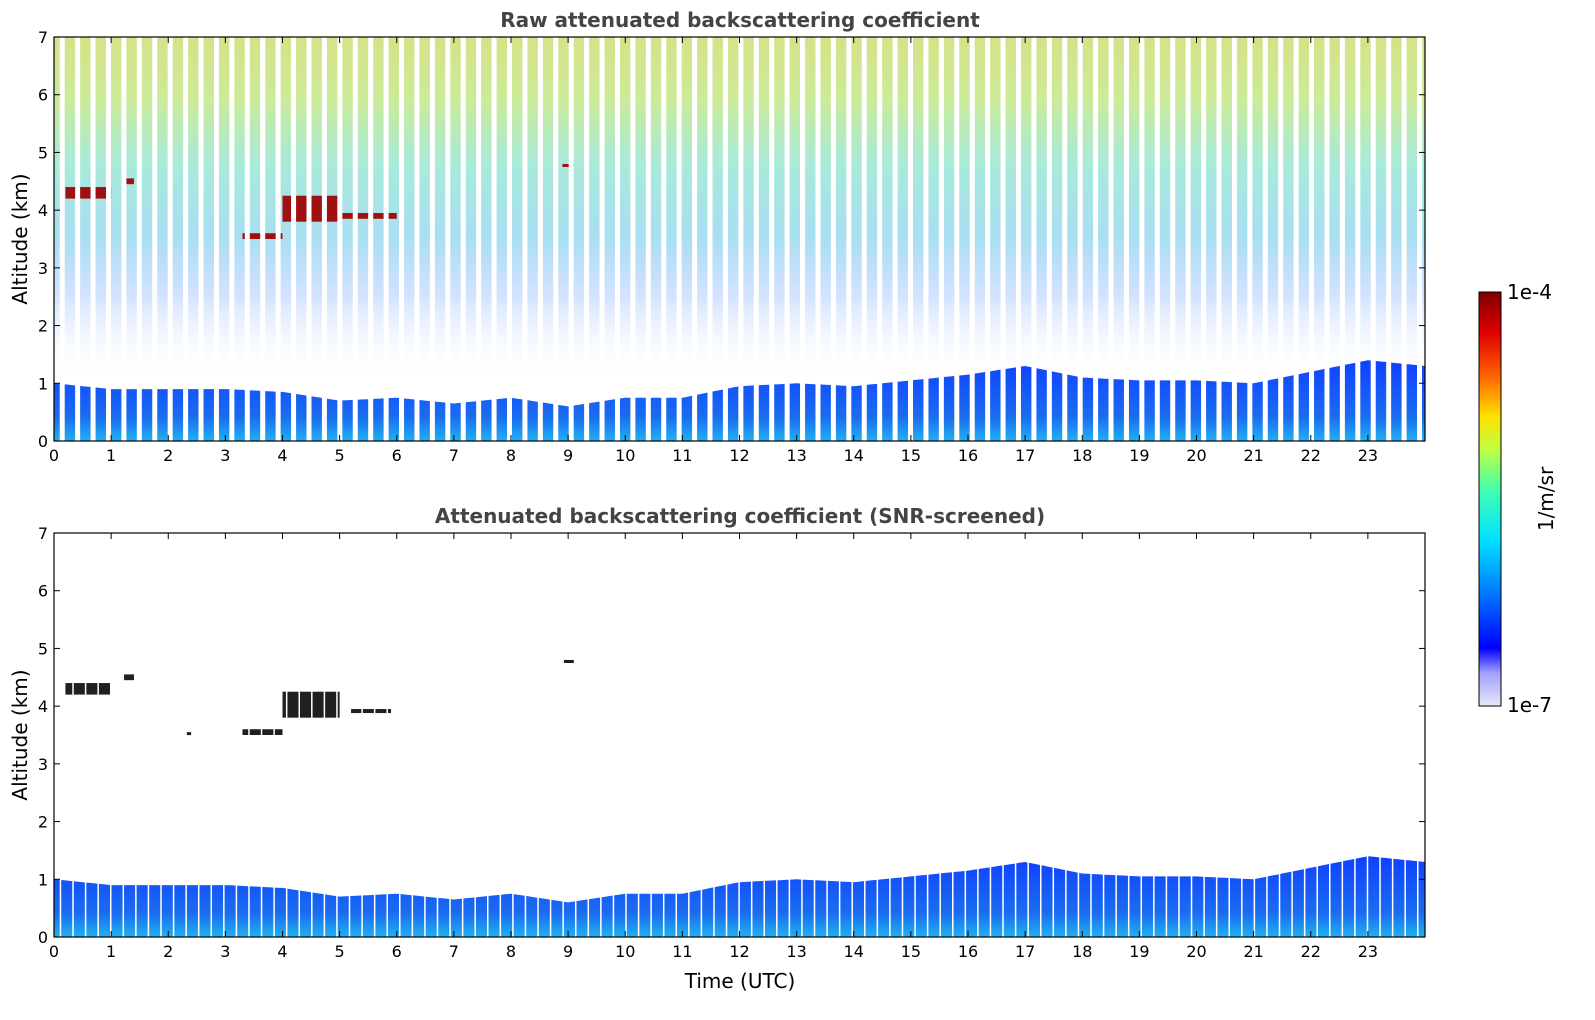 This screenshot has height=1020, width=1595. I want to click on x-tick-label: 22, so click(1311, 951).